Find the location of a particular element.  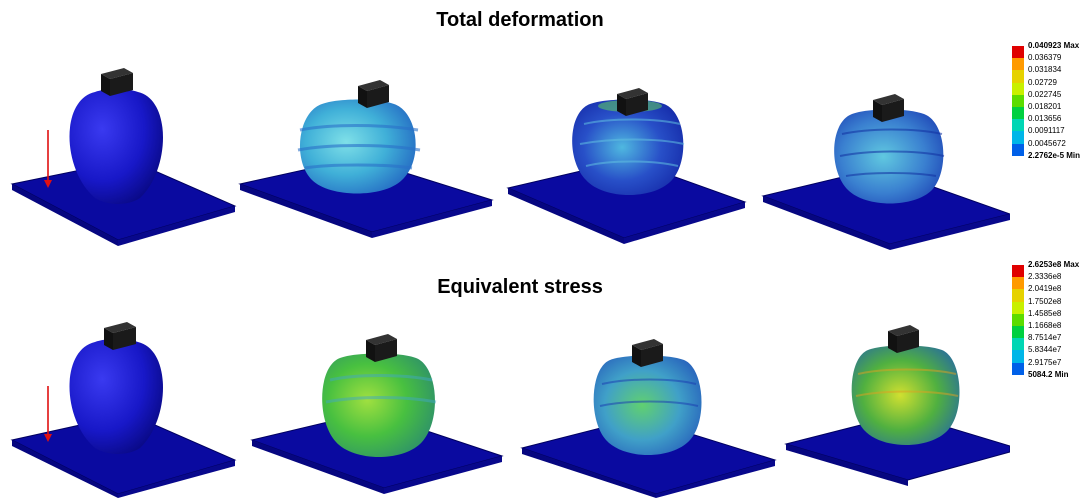

legend-label: 5084.2 Min is located at coordinates (1048, 374).